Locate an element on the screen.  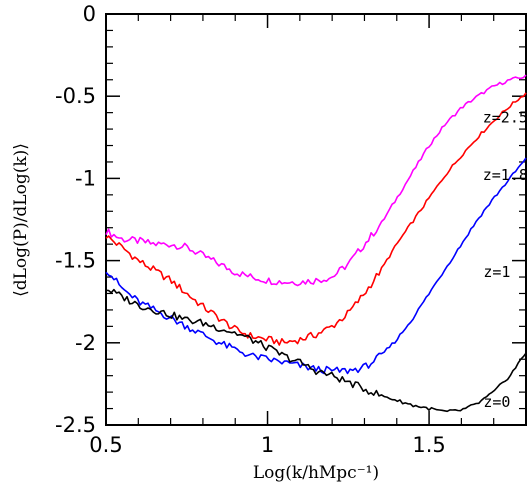
y-tick-label: 0 is located at coordinates (89, 14).